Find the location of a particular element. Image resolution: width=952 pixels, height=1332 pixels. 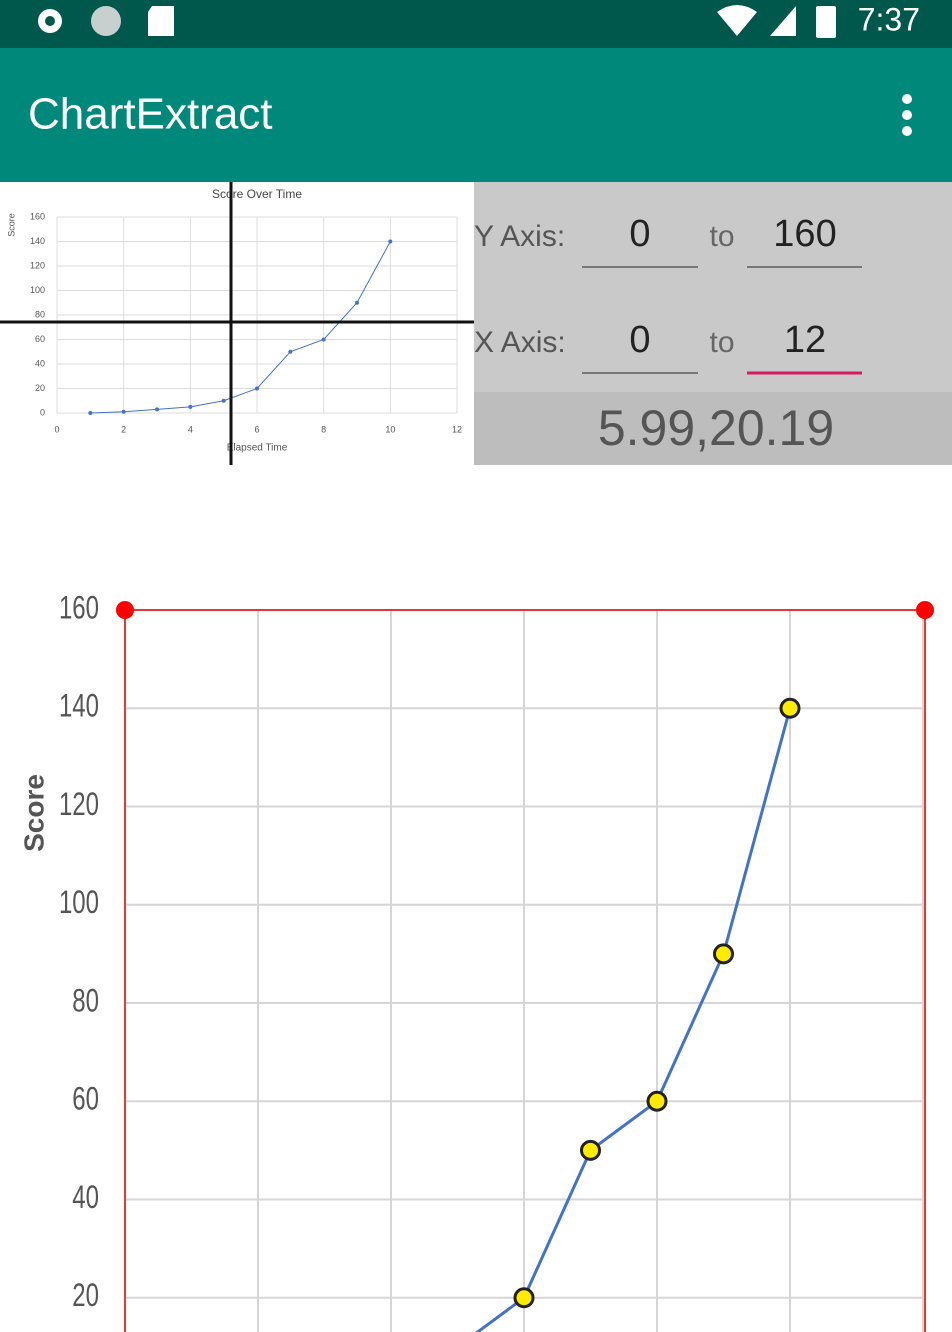

x-tick-label: 0 is located at coordinates (56, 429).